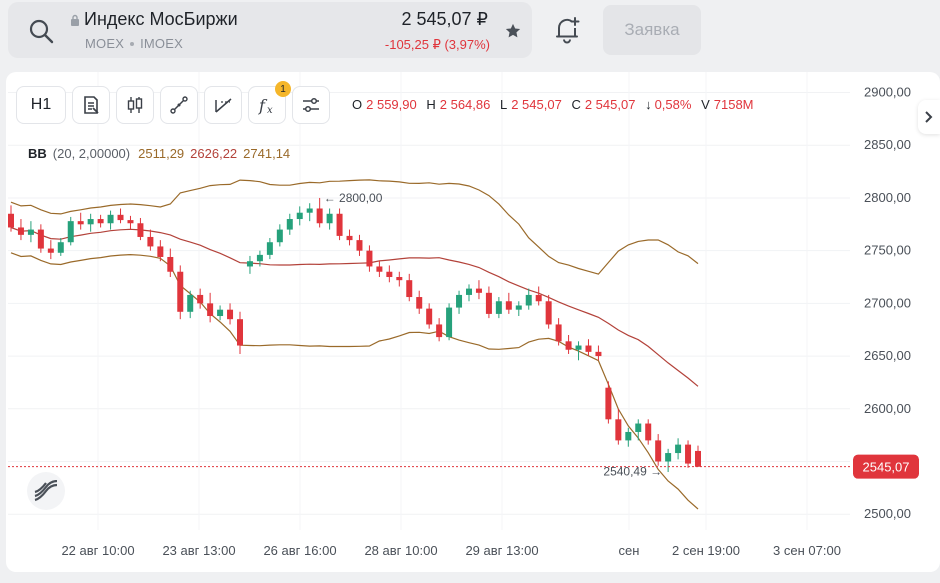 The image size is (940, 583). I want to click on min-price-annotation: 2540,49 →, so click(632, 472).